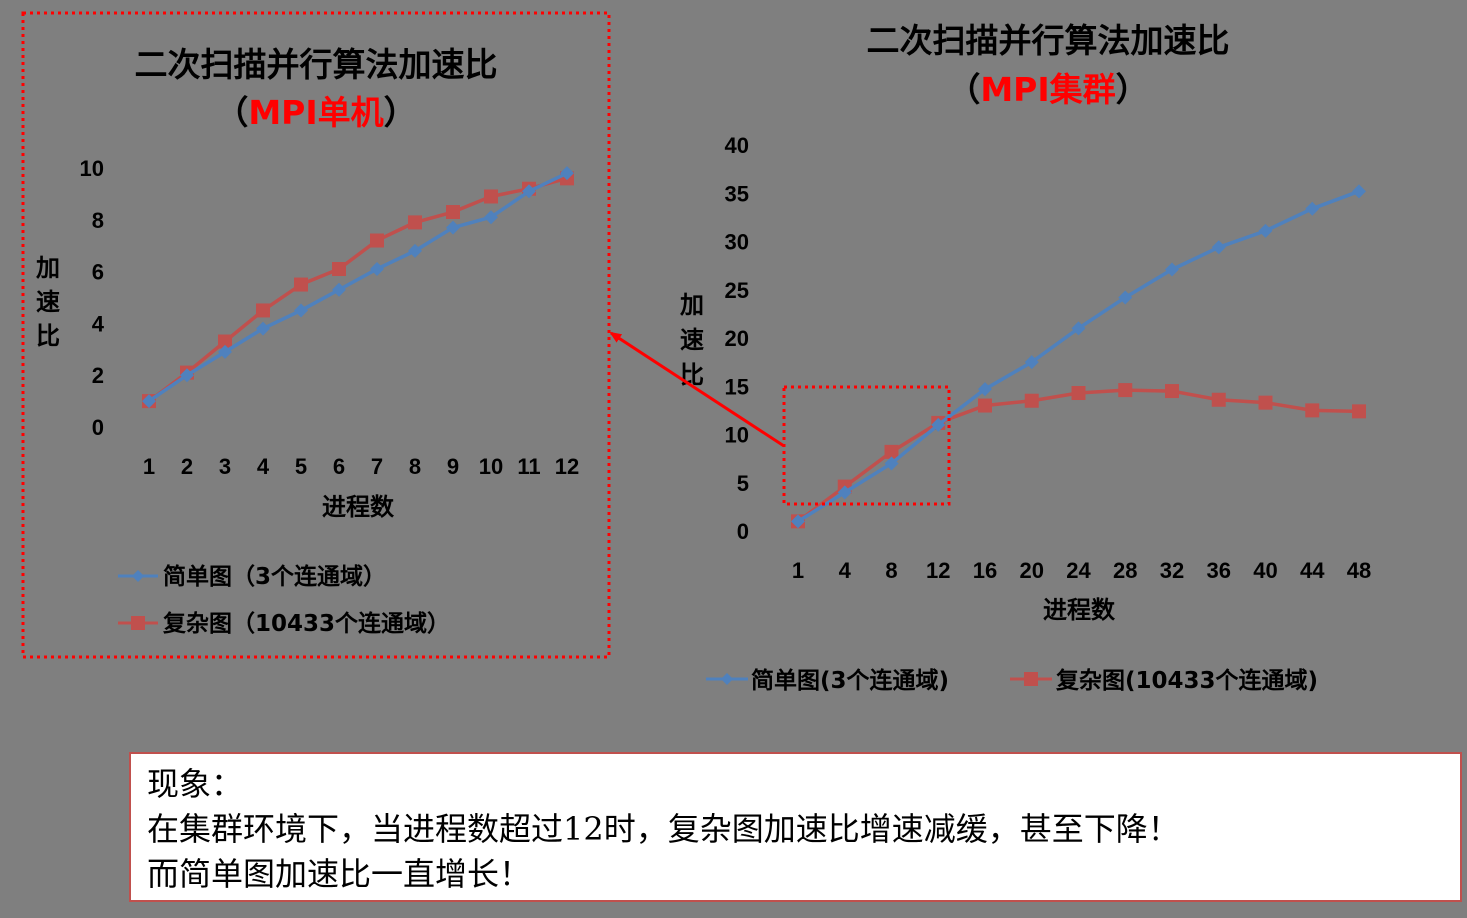  What do you see at coordinates (692, 340) in the screenshot?
I see `right-y-axis-label: 加 速 比` at bounding box center [692, 340].